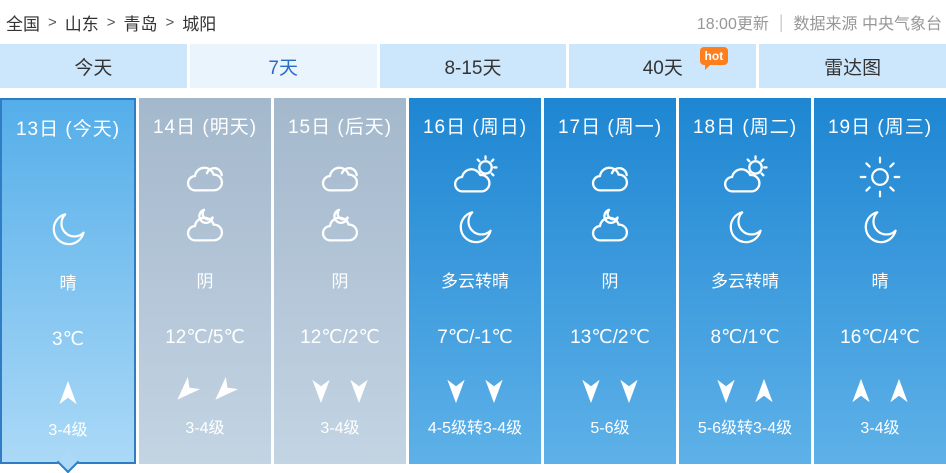 The height and width of the screenshot is (473, 946). Describe the element at coordinates (867, 24) in the screenshot. I see `data-source: 数据来源 中央气象台` at that location.